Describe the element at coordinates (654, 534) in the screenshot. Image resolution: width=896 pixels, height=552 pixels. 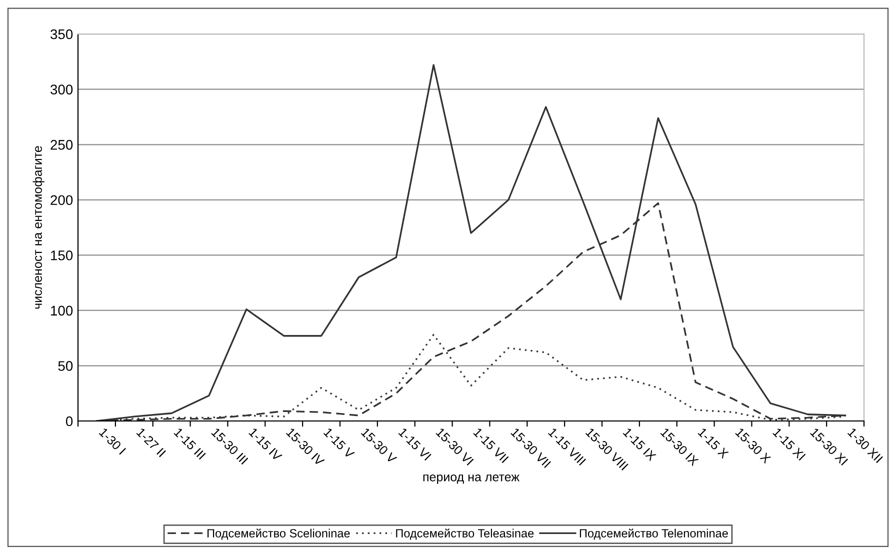
I see `legend-label: Подсемейство Telenominae` at that location.